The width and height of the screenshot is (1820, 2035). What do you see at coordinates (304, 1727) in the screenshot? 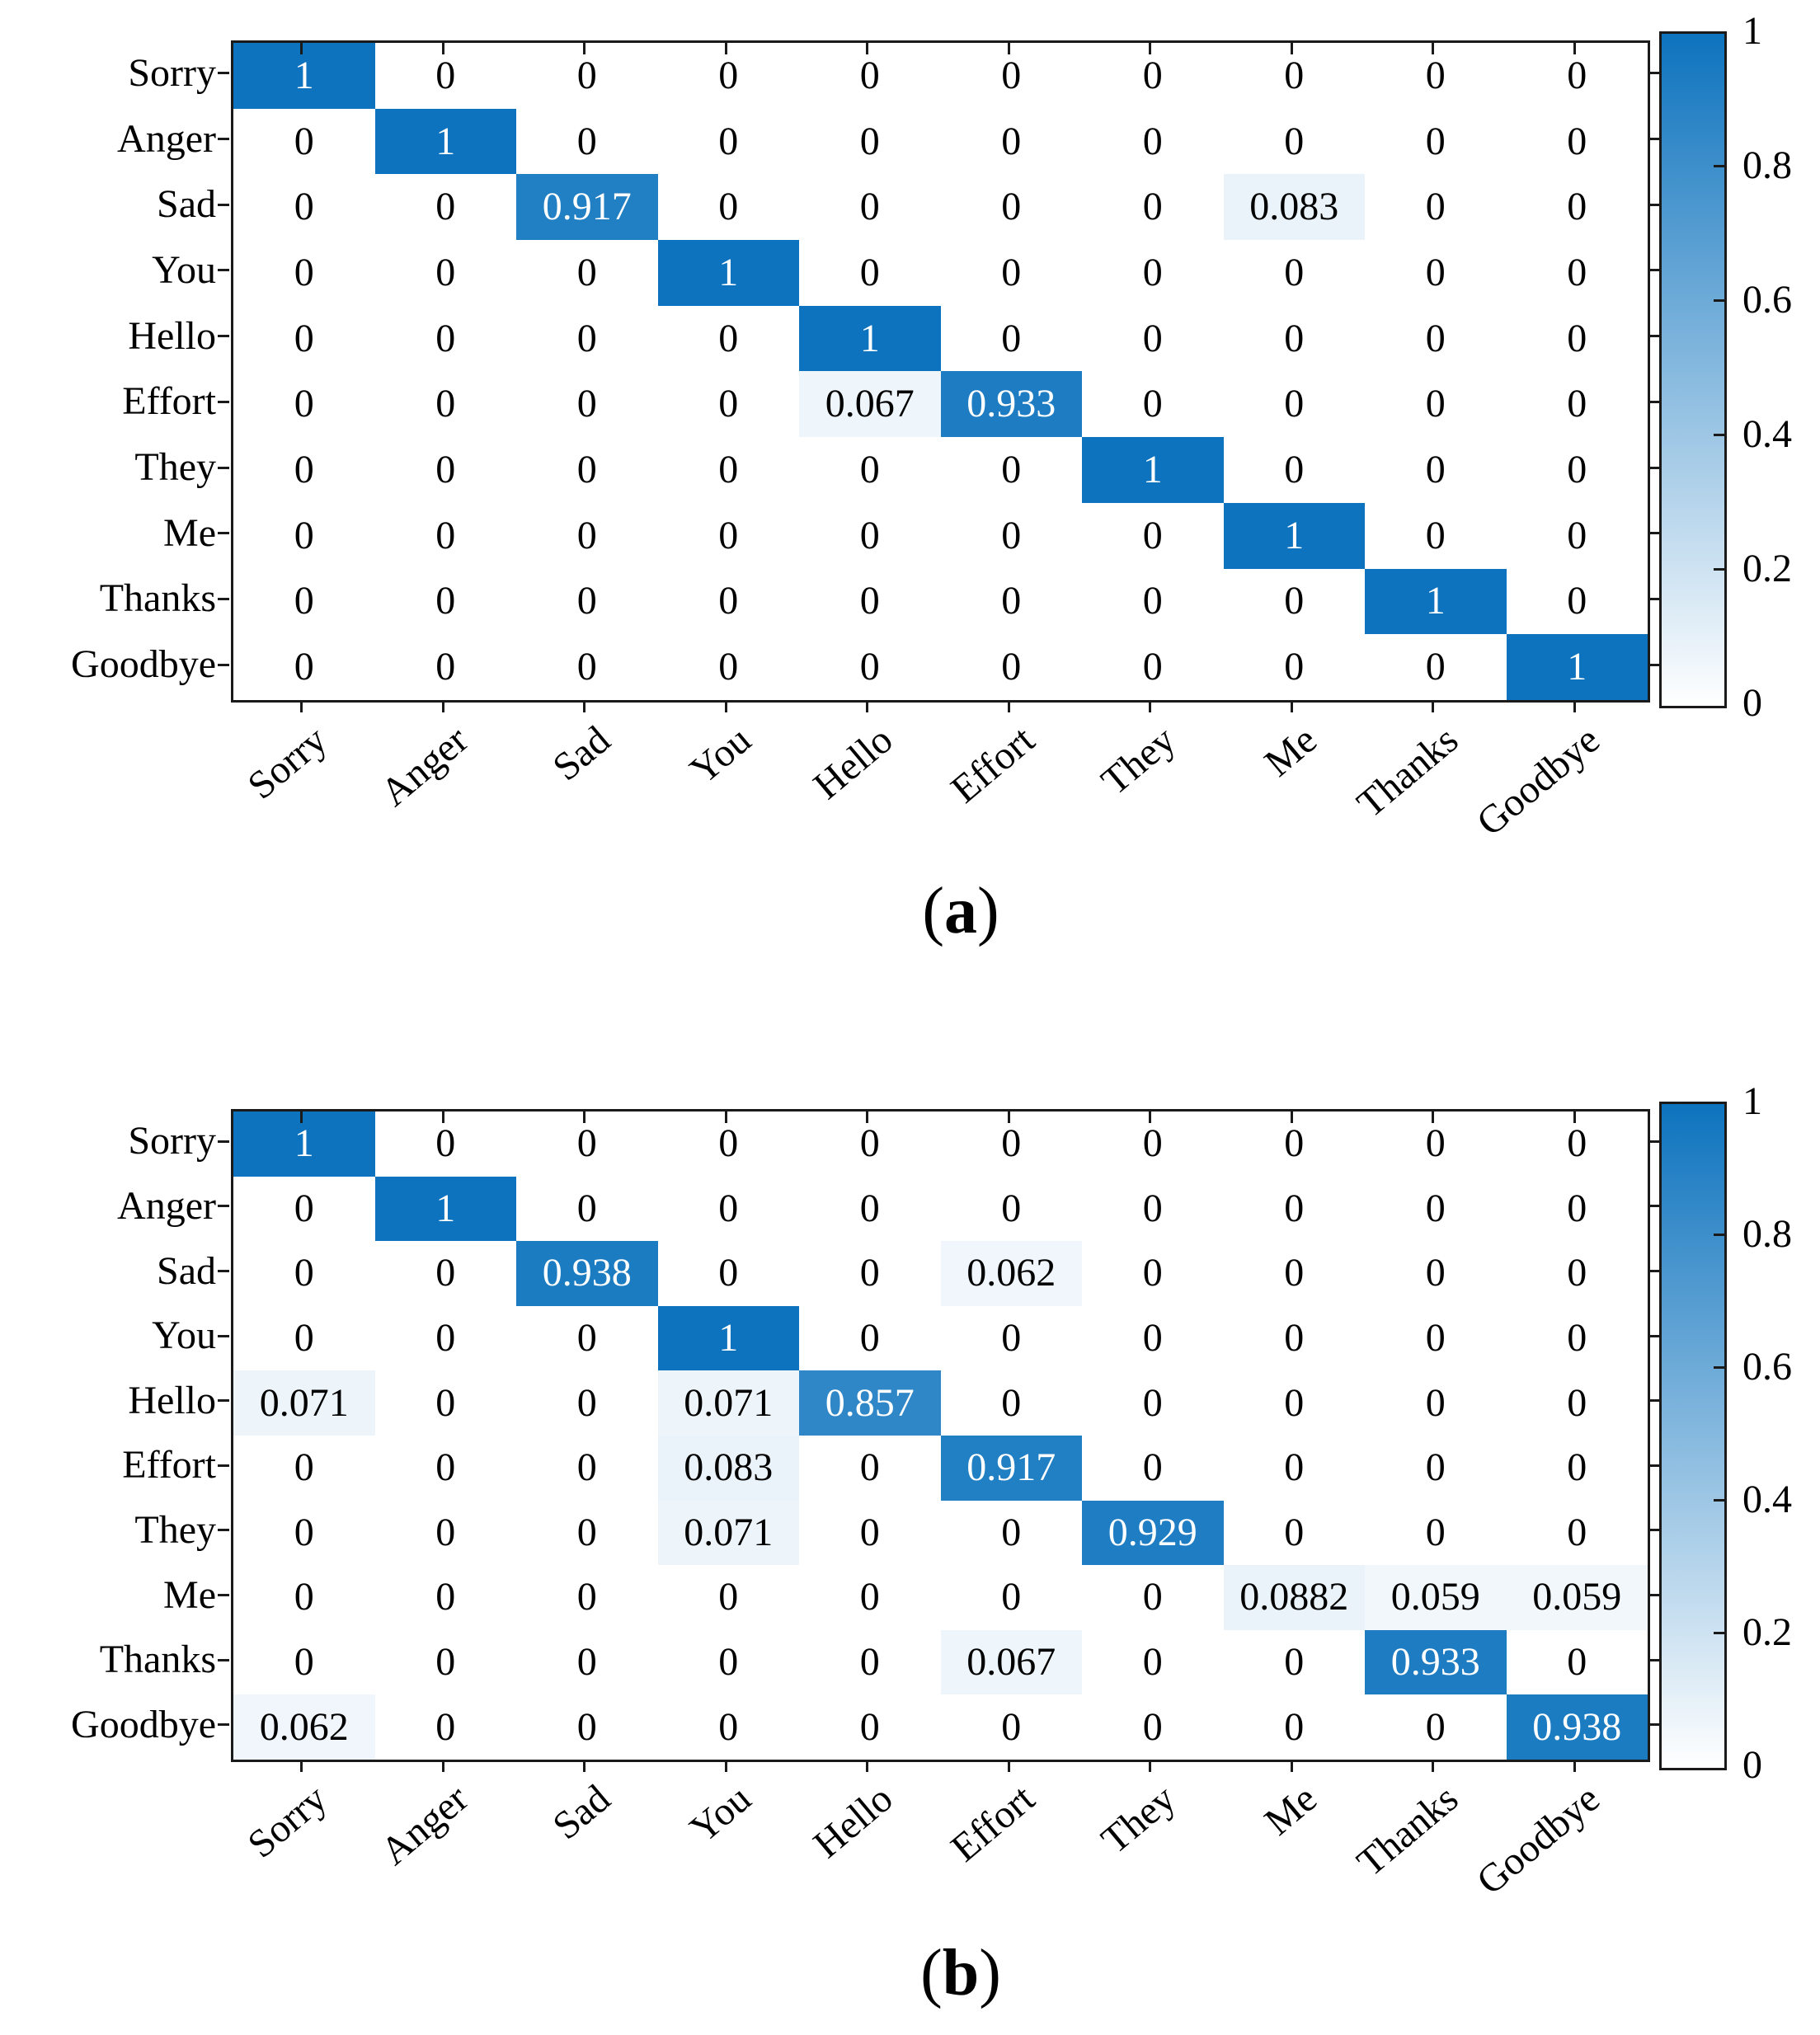
I see `heatmap-cell: 0.062` at bounding box center [304, 1727].